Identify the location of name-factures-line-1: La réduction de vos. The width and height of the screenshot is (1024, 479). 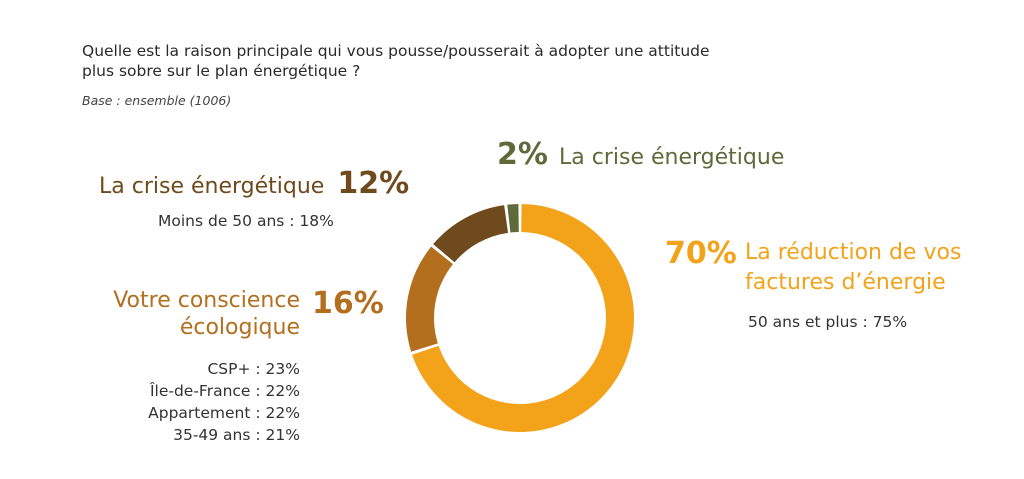
(853, 252).